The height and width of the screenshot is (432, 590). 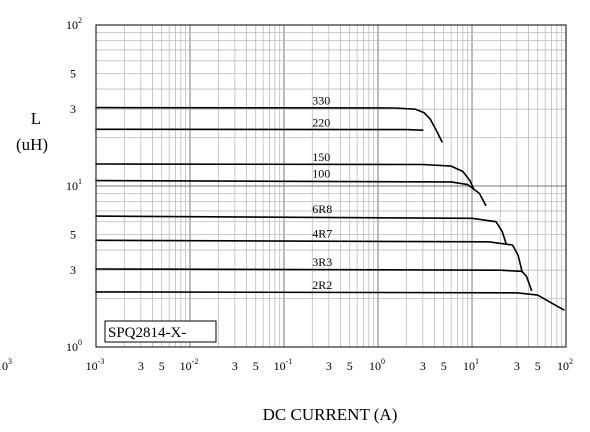 What do you see at coordinates (322, 233) in the screenshot?
I see `series-label-4R7: 4R7` at bounding box center [322, 233].